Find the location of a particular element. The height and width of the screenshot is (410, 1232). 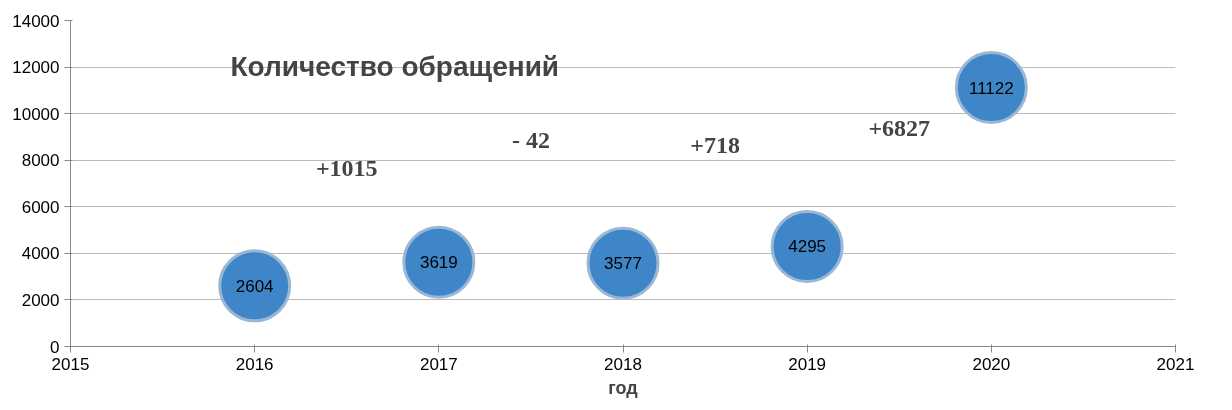

data-label: 3577 is located at coordinates (623, 264).